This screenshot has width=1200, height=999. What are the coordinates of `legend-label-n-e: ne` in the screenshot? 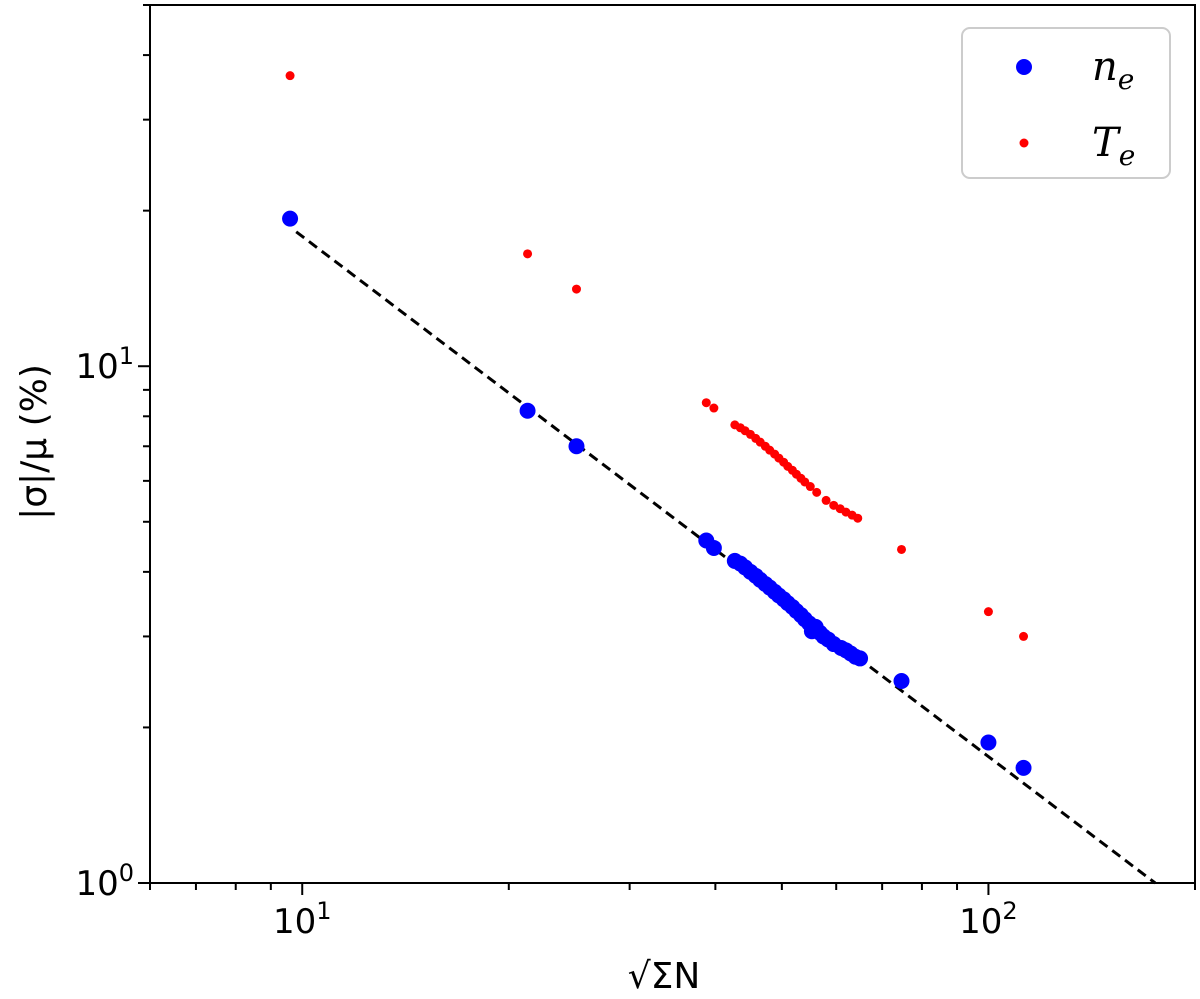 It's located at (1113, 70).